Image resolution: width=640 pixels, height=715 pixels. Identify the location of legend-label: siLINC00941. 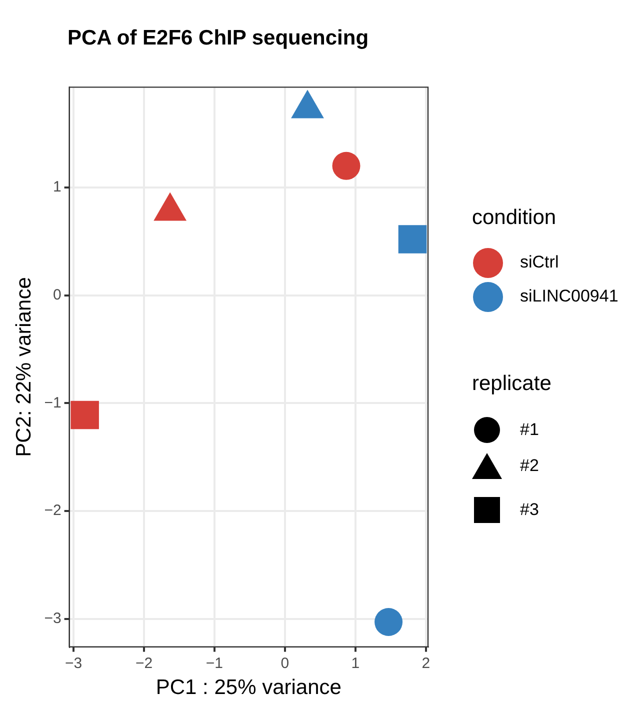
(569, 296).